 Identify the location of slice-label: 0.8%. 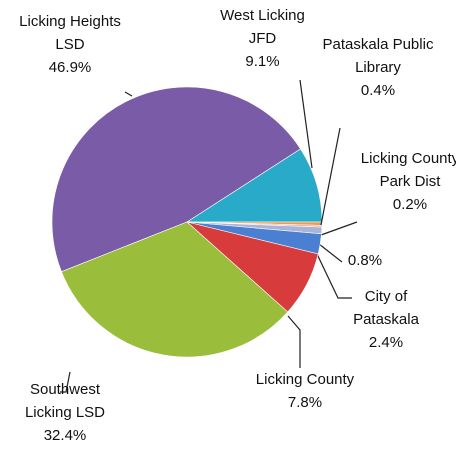
(365, 260).